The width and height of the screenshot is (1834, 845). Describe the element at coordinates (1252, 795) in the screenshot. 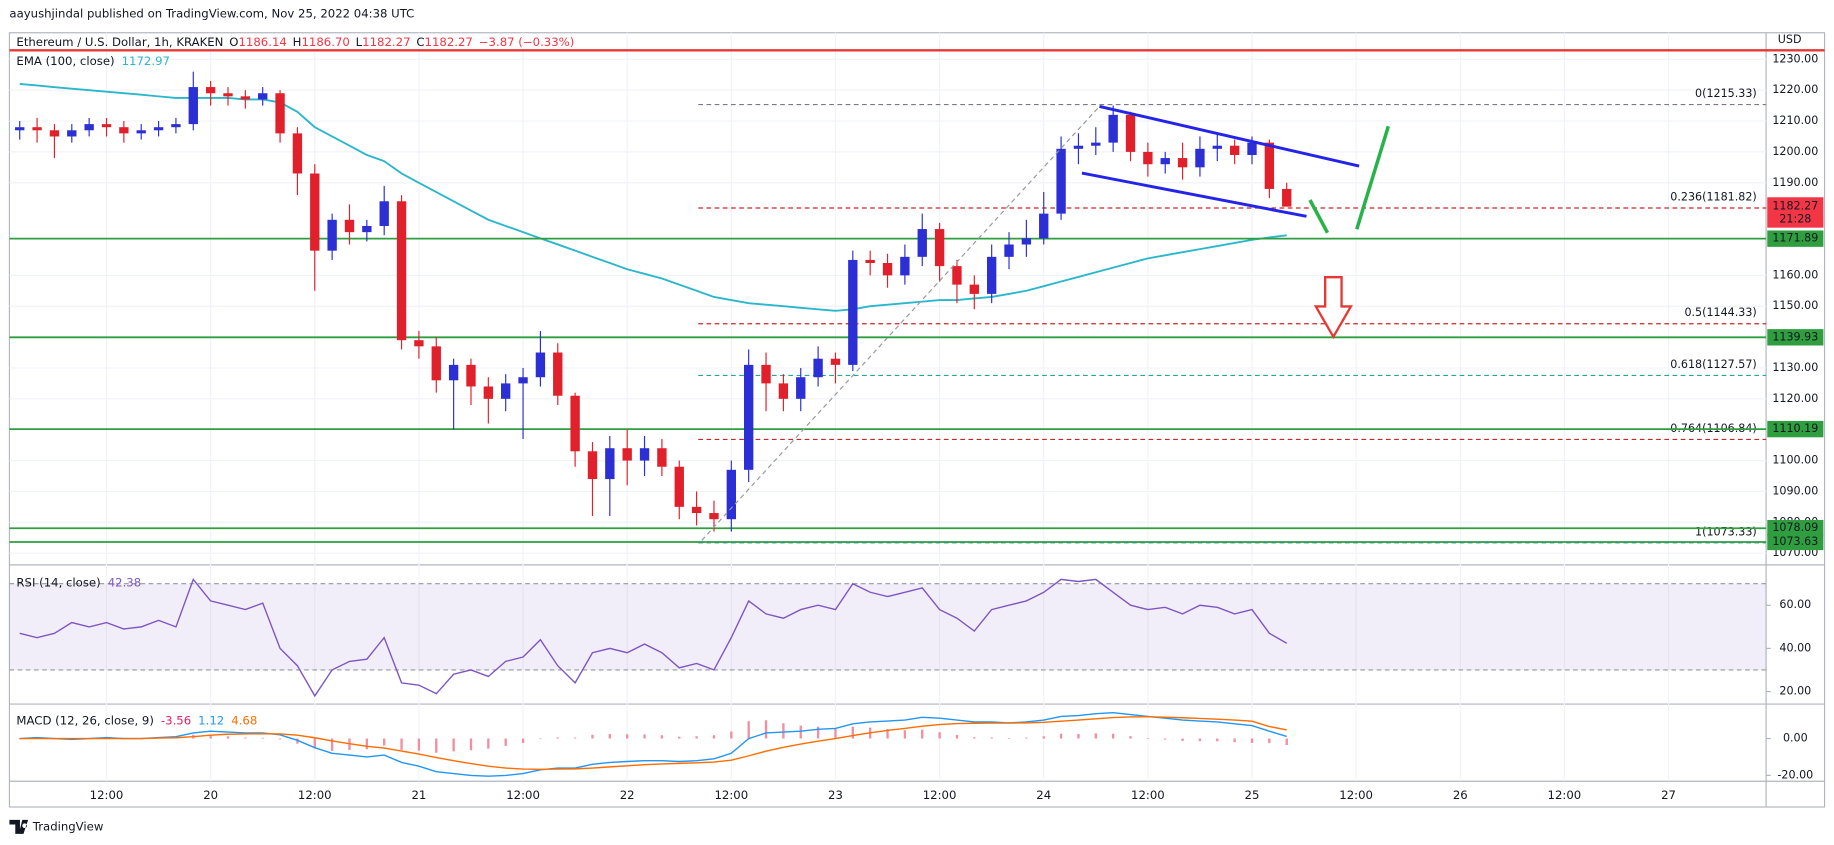

I see `x-tick-label: 25` at that location.